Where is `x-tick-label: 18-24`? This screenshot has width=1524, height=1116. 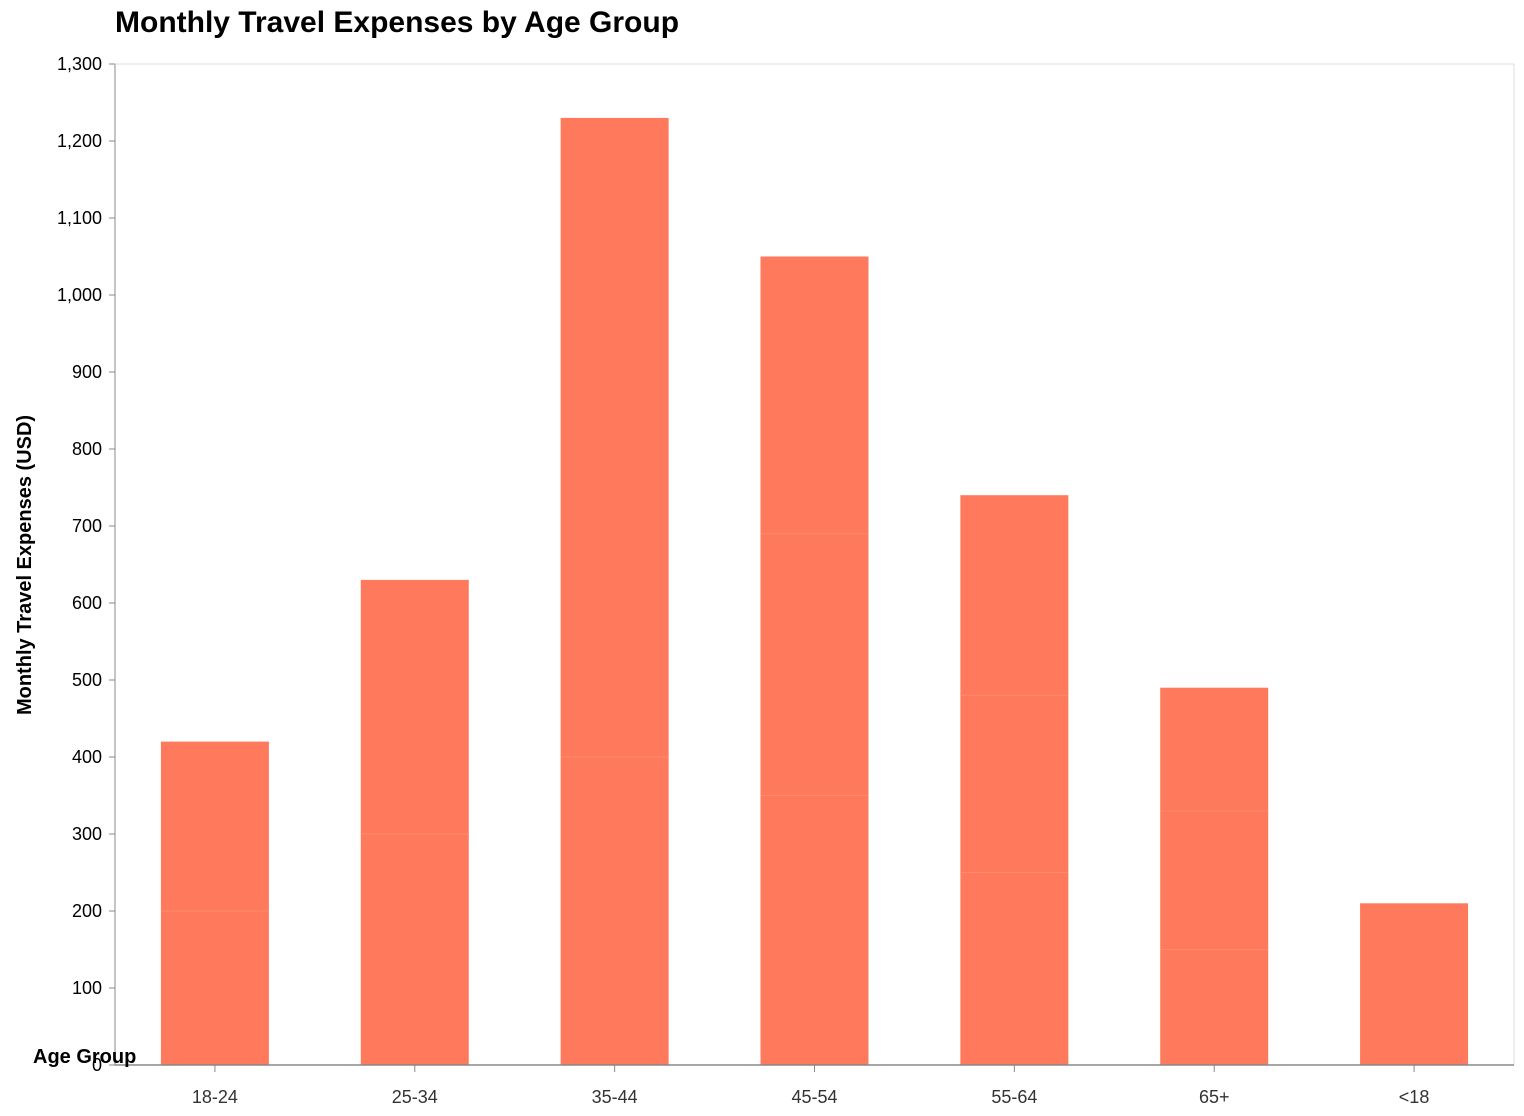
x-tick-label: 18-24 is located at coordinates (215, 1097).